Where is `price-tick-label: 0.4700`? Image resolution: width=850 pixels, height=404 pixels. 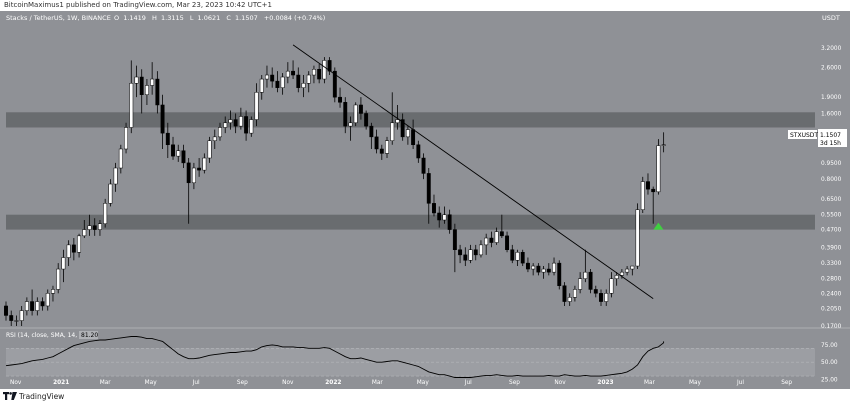
price-tick-label: 0.4700 is located at coordinates (831, 231).